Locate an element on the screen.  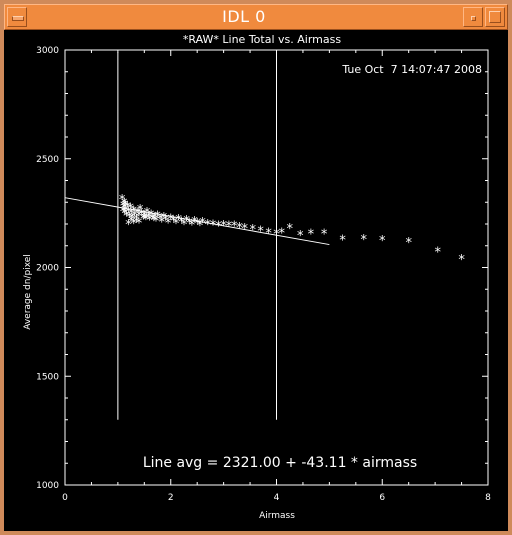
window-title: IDL 0 is located at coordinates (244, 16).